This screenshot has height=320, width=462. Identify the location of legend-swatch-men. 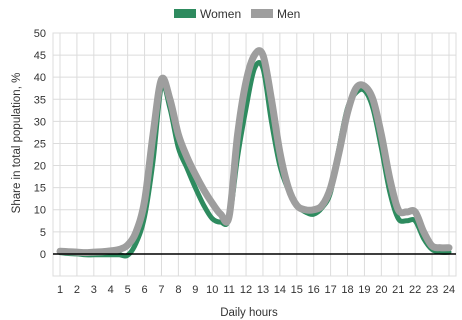
(262, 13).